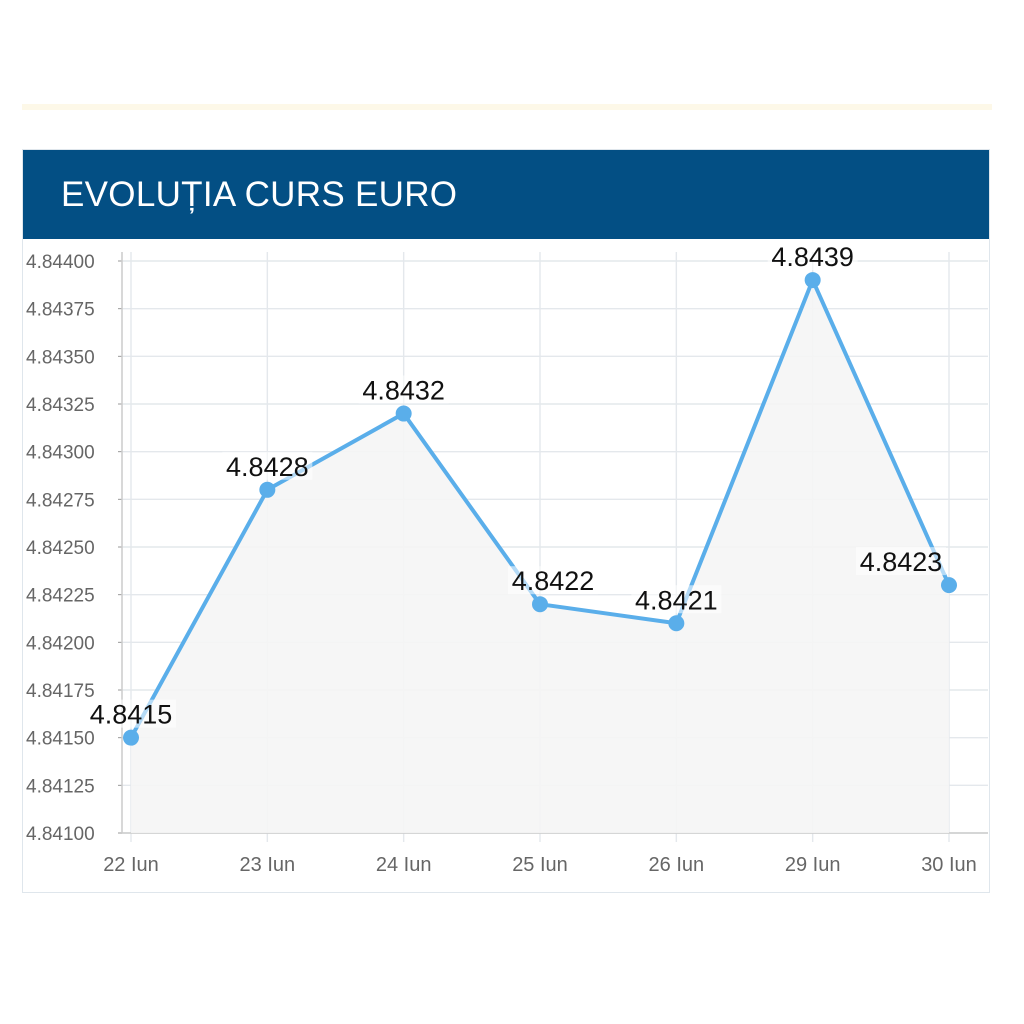 This screenshot has width=1024, height=1024. Describe the element at coordinates (60, 310) in the screenshot. I see `y-tick-label: 4.84375` at that location.